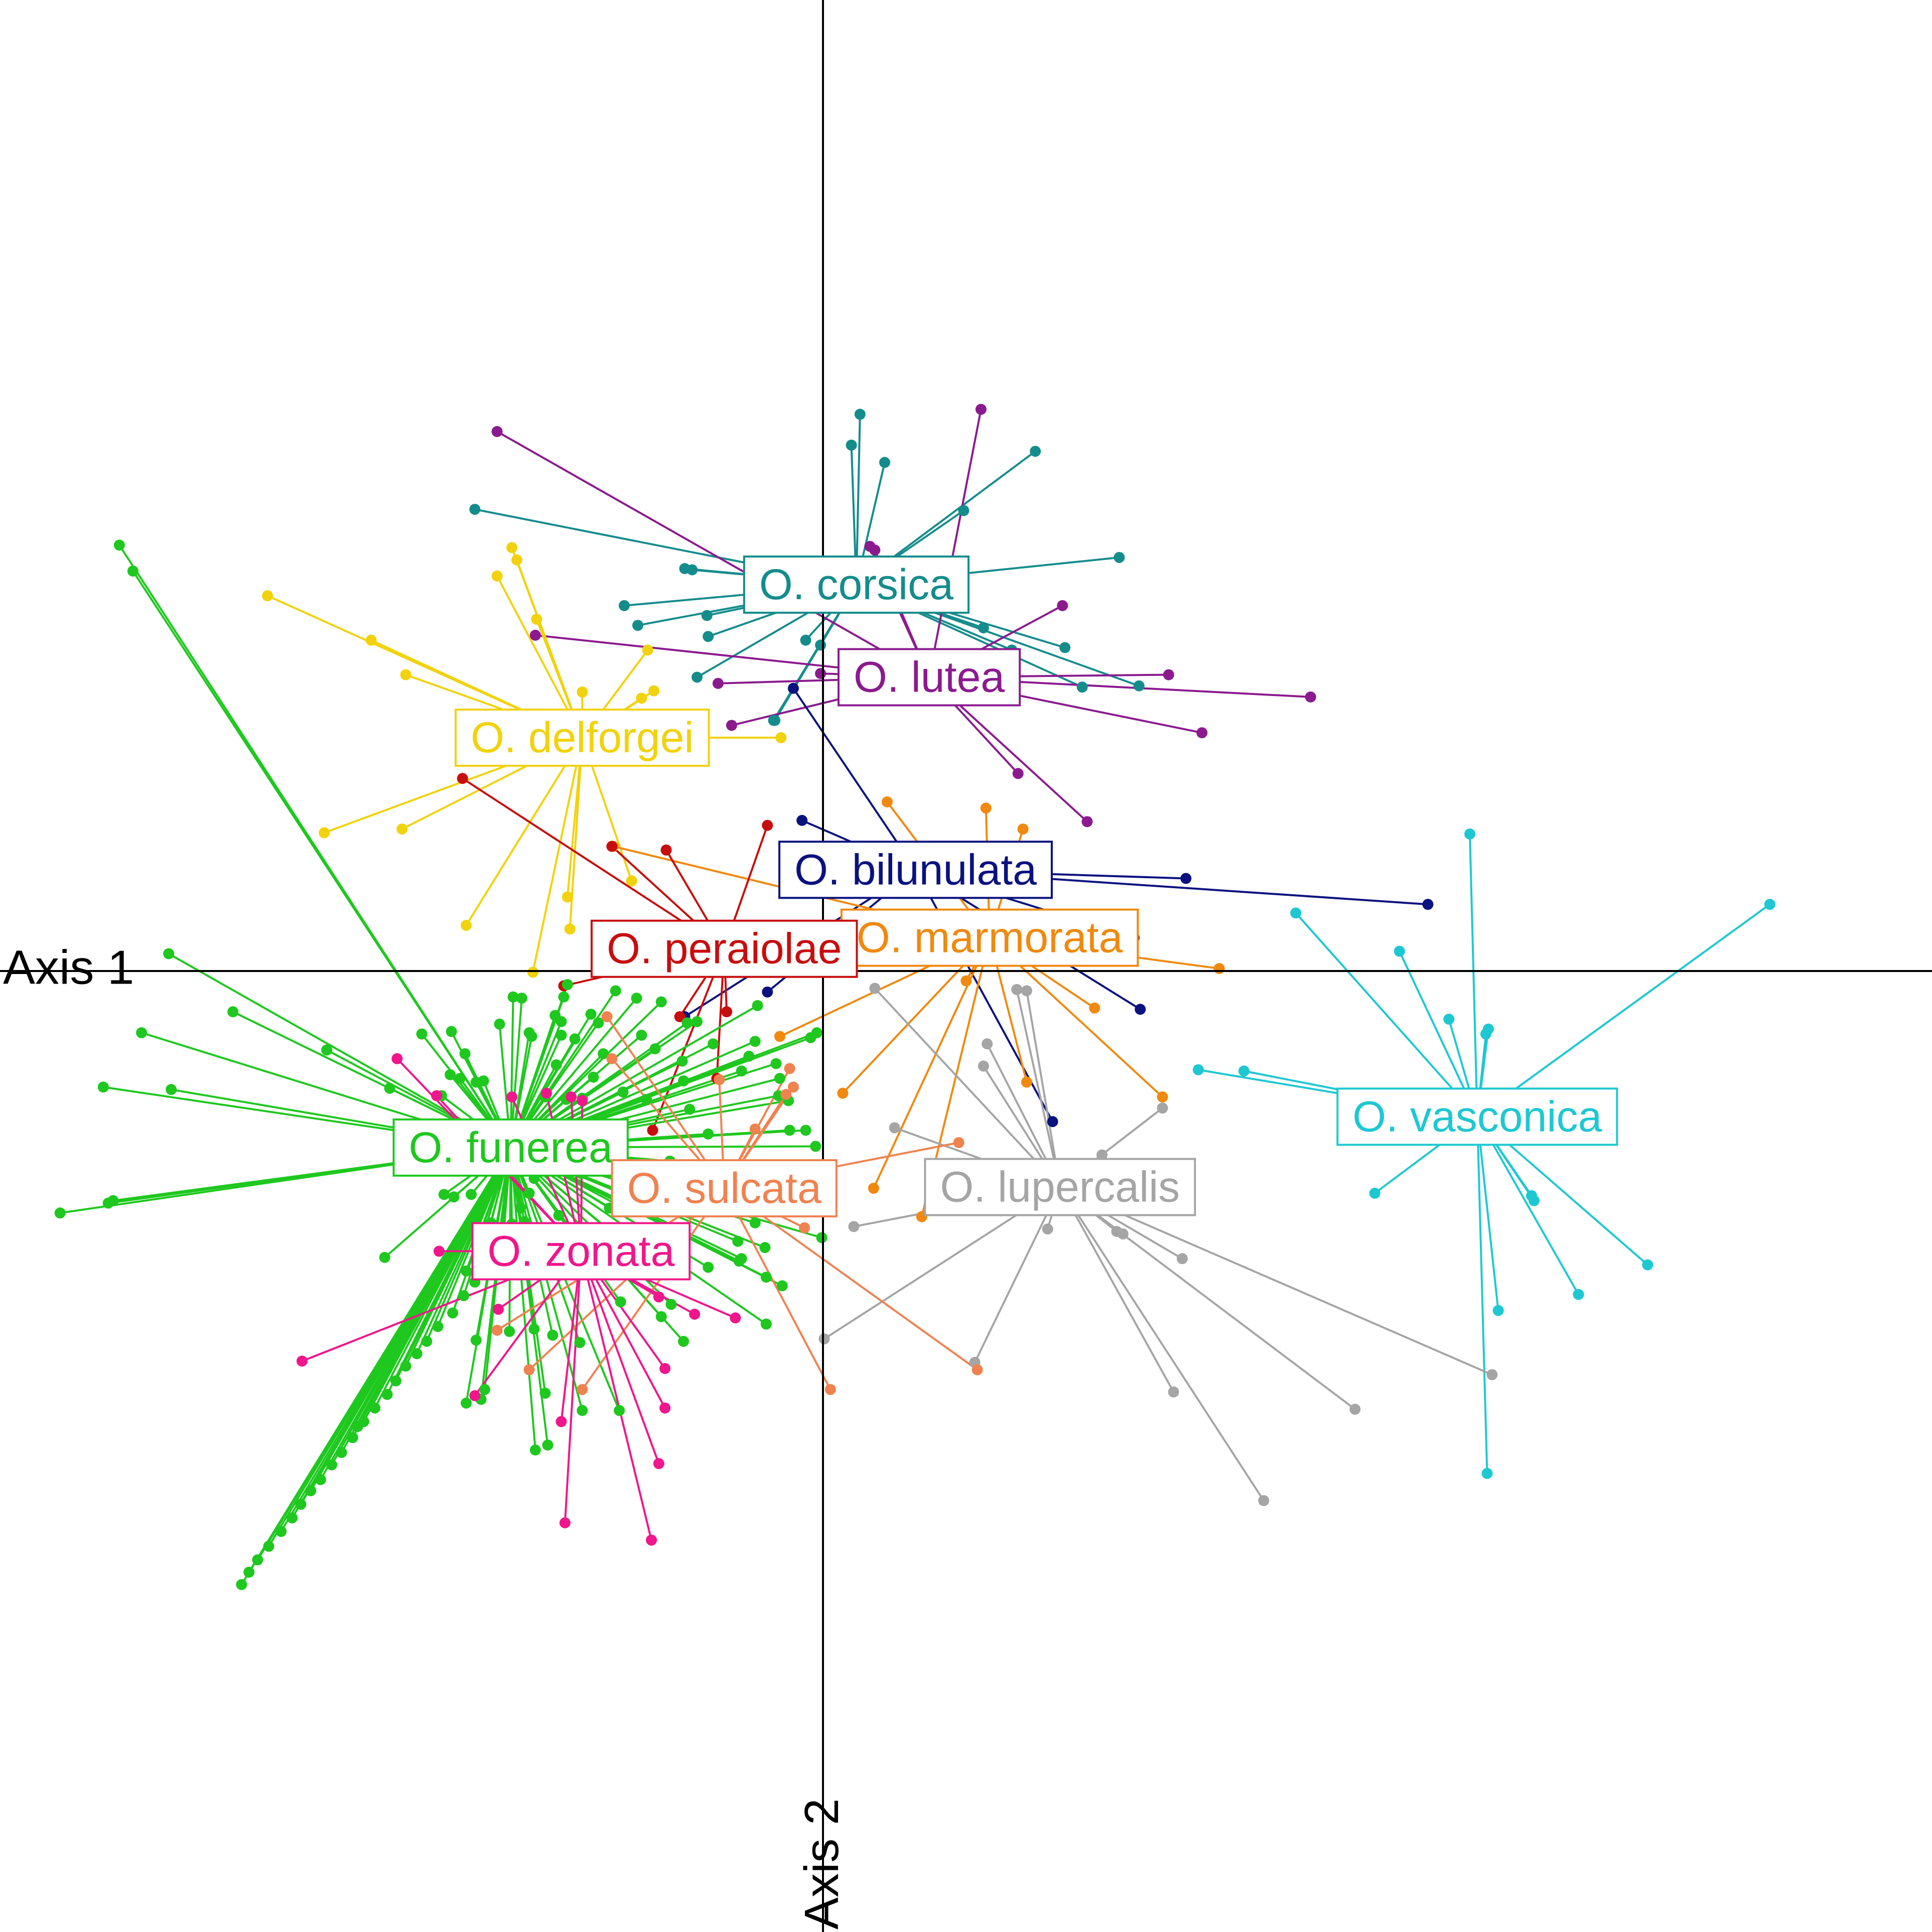  I want to click on o-lupercalis-spoke, so click(1038, 1088).